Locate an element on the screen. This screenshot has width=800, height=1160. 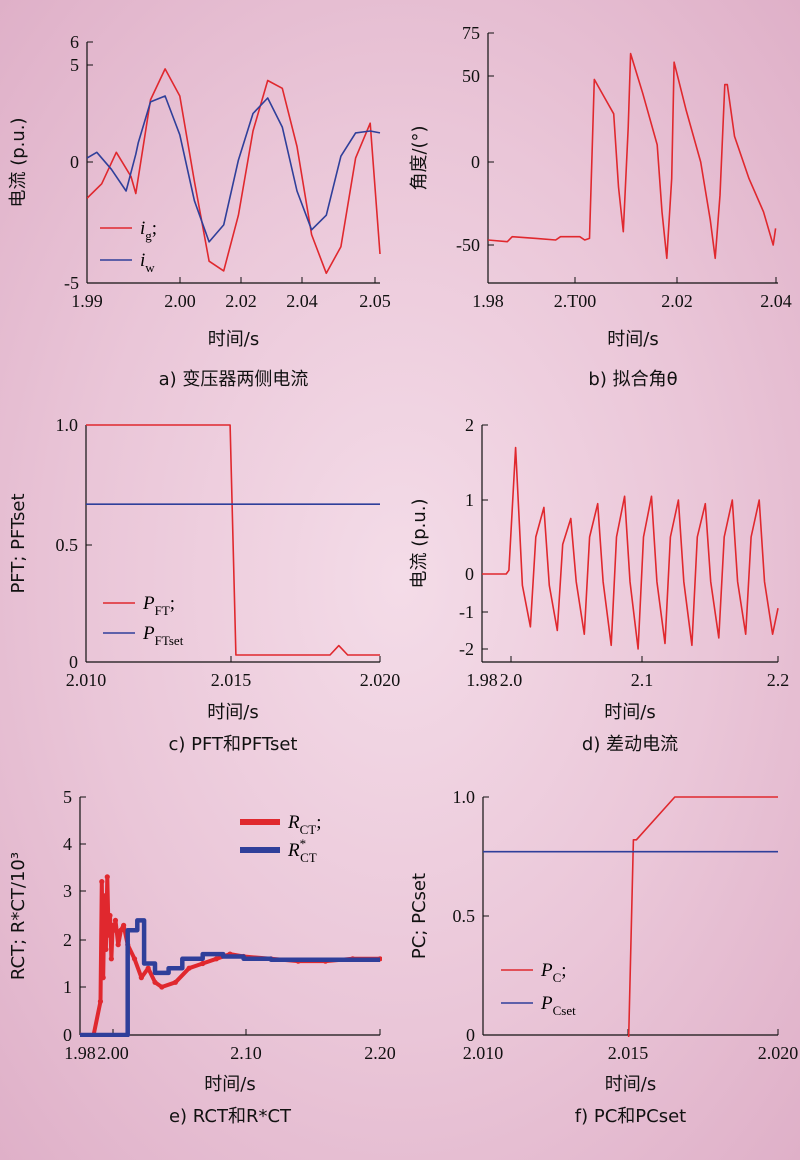
x-tick-label: 1.99 is located at coordinates (87, 301).